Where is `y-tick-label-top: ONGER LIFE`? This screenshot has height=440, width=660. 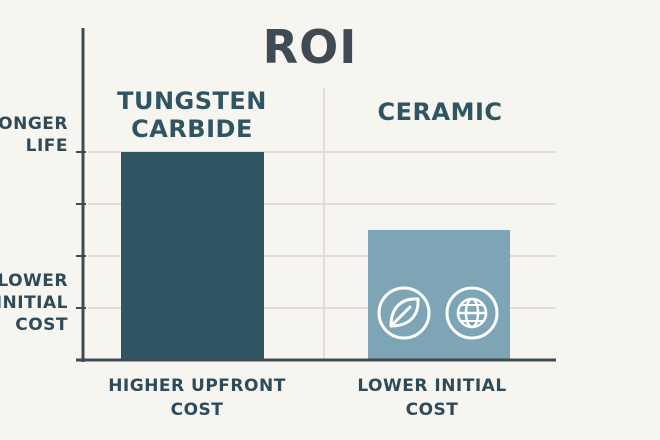
y-tick-label-top: ONGER LIFE is located at coordinates (34, 135).